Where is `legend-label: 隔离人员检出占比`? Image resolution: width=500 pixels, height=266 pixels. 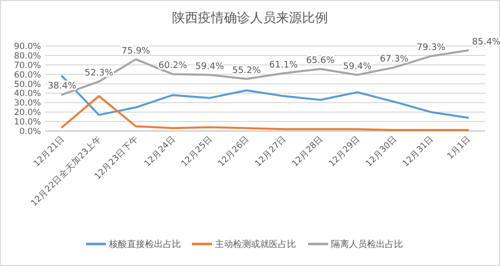 legend-label: 隔离人员检出占比 is located at coordinates (367, 244).